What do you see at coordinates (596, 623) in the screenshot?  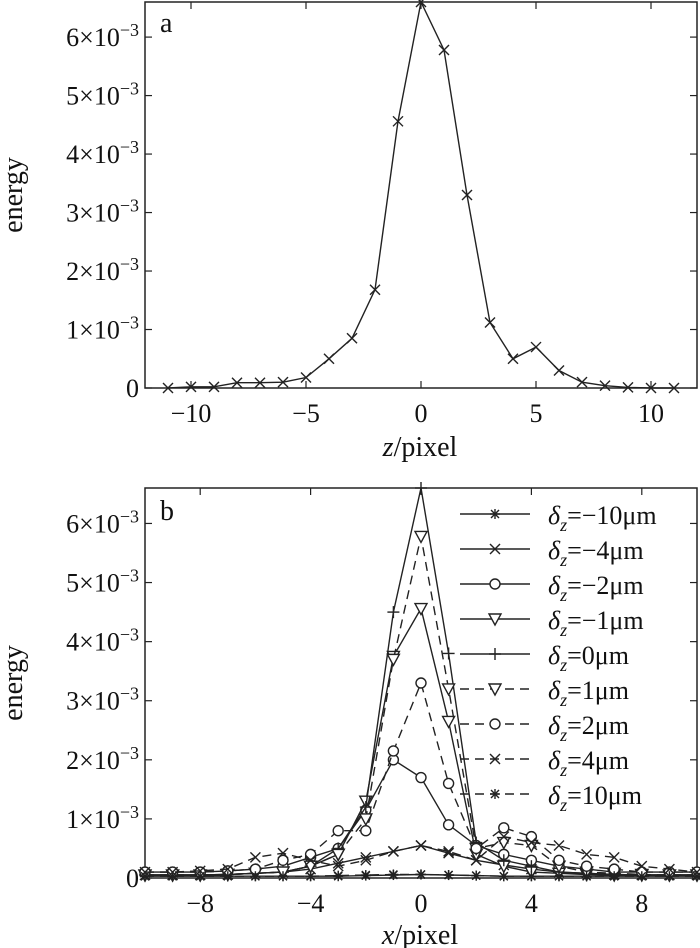 I see `legend-label: δz=−1μm` at bounding box center [596, 623].